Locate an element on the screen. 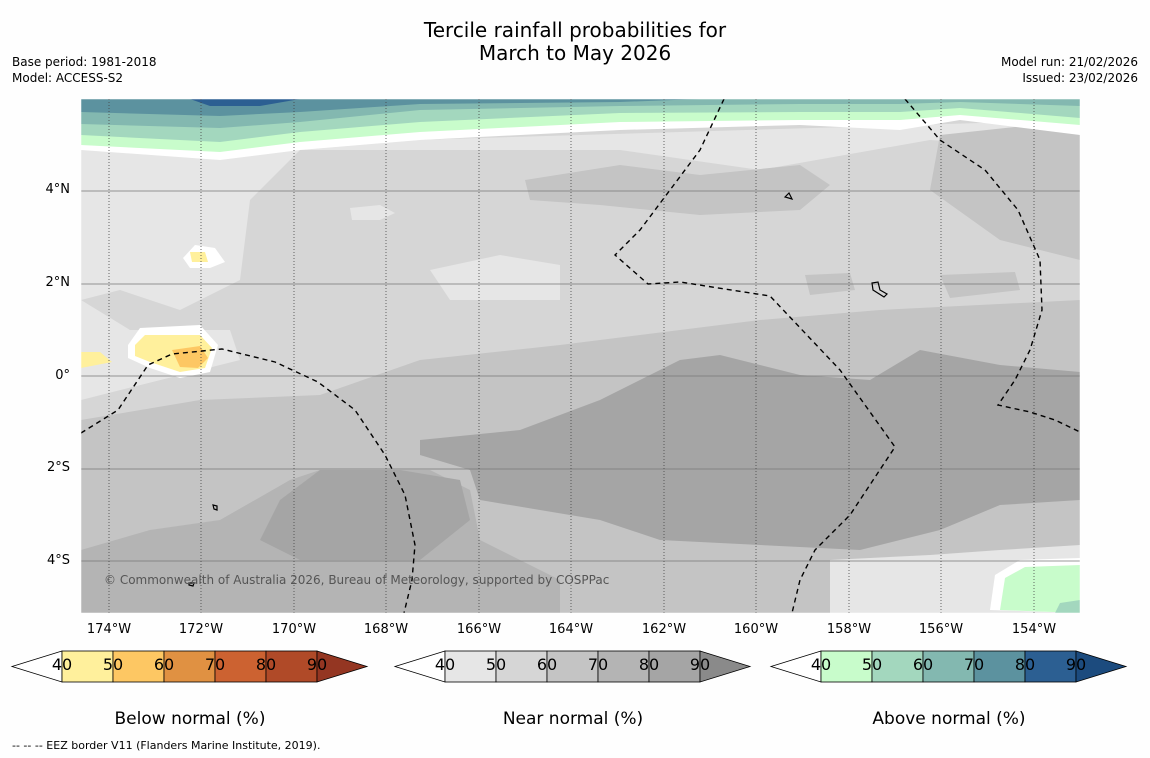 The image size is (1150, 758). colorbar-below-max-triangle is located at coordinates (342, 666).